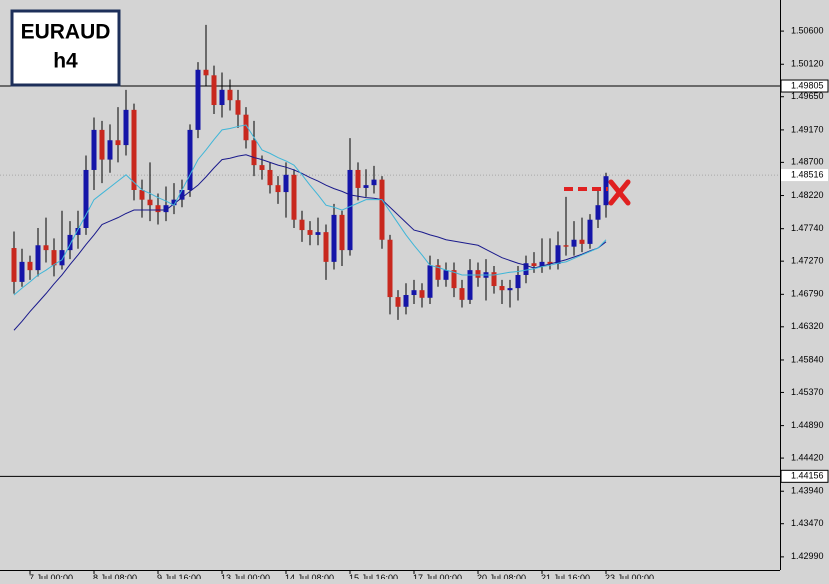  I want to click on y-tick-label: 1.44420, so click(807, 457).